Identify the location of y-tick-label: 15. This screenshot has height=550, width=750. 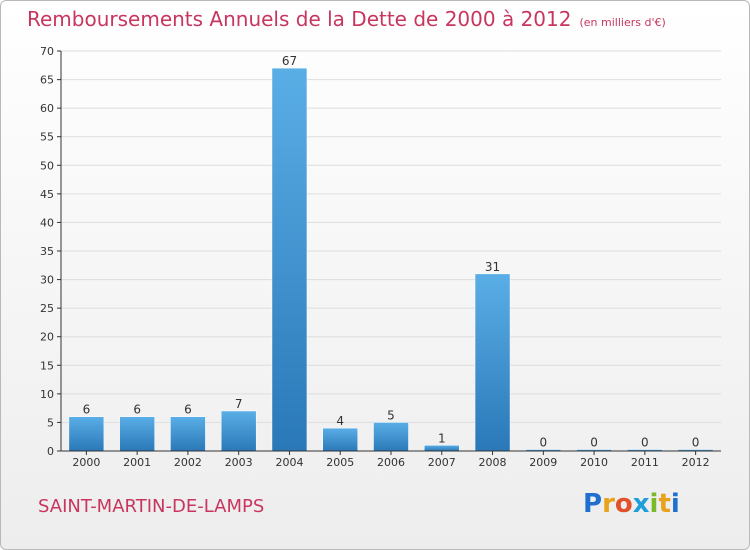
(47, 365).